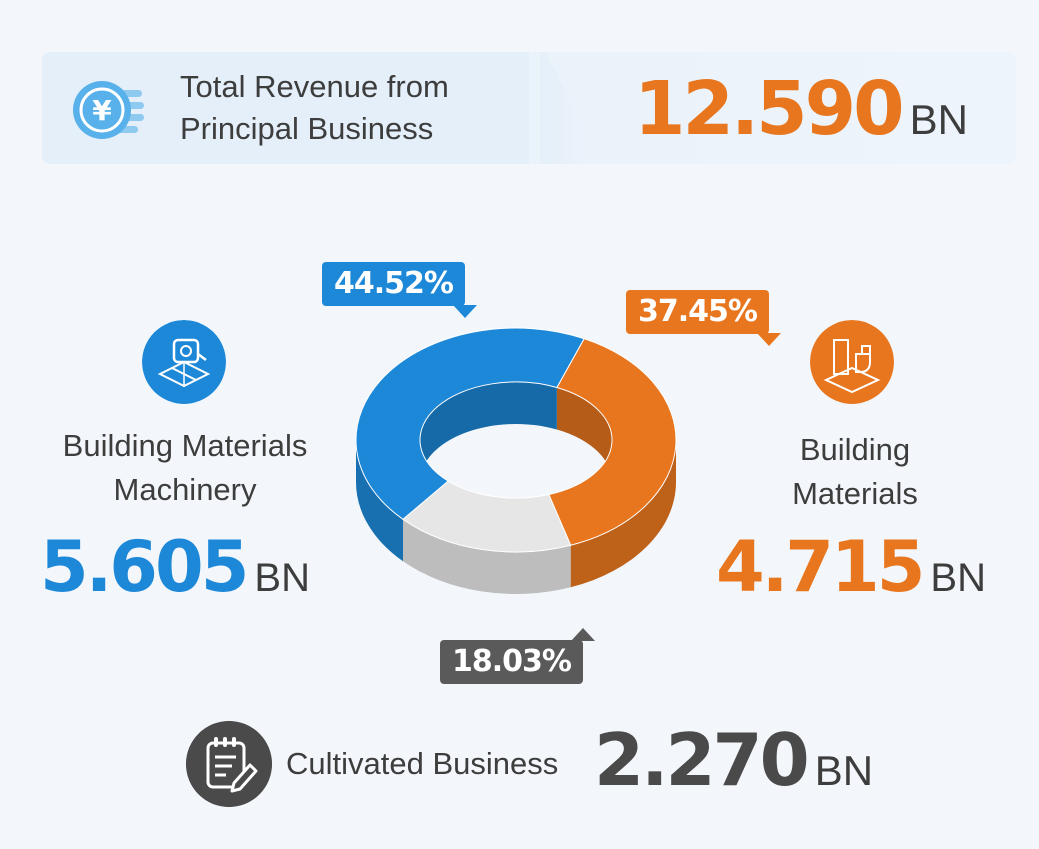 The image size is (1039, 849). I want to click on machinery-number: 5.605, so click(144, 567).